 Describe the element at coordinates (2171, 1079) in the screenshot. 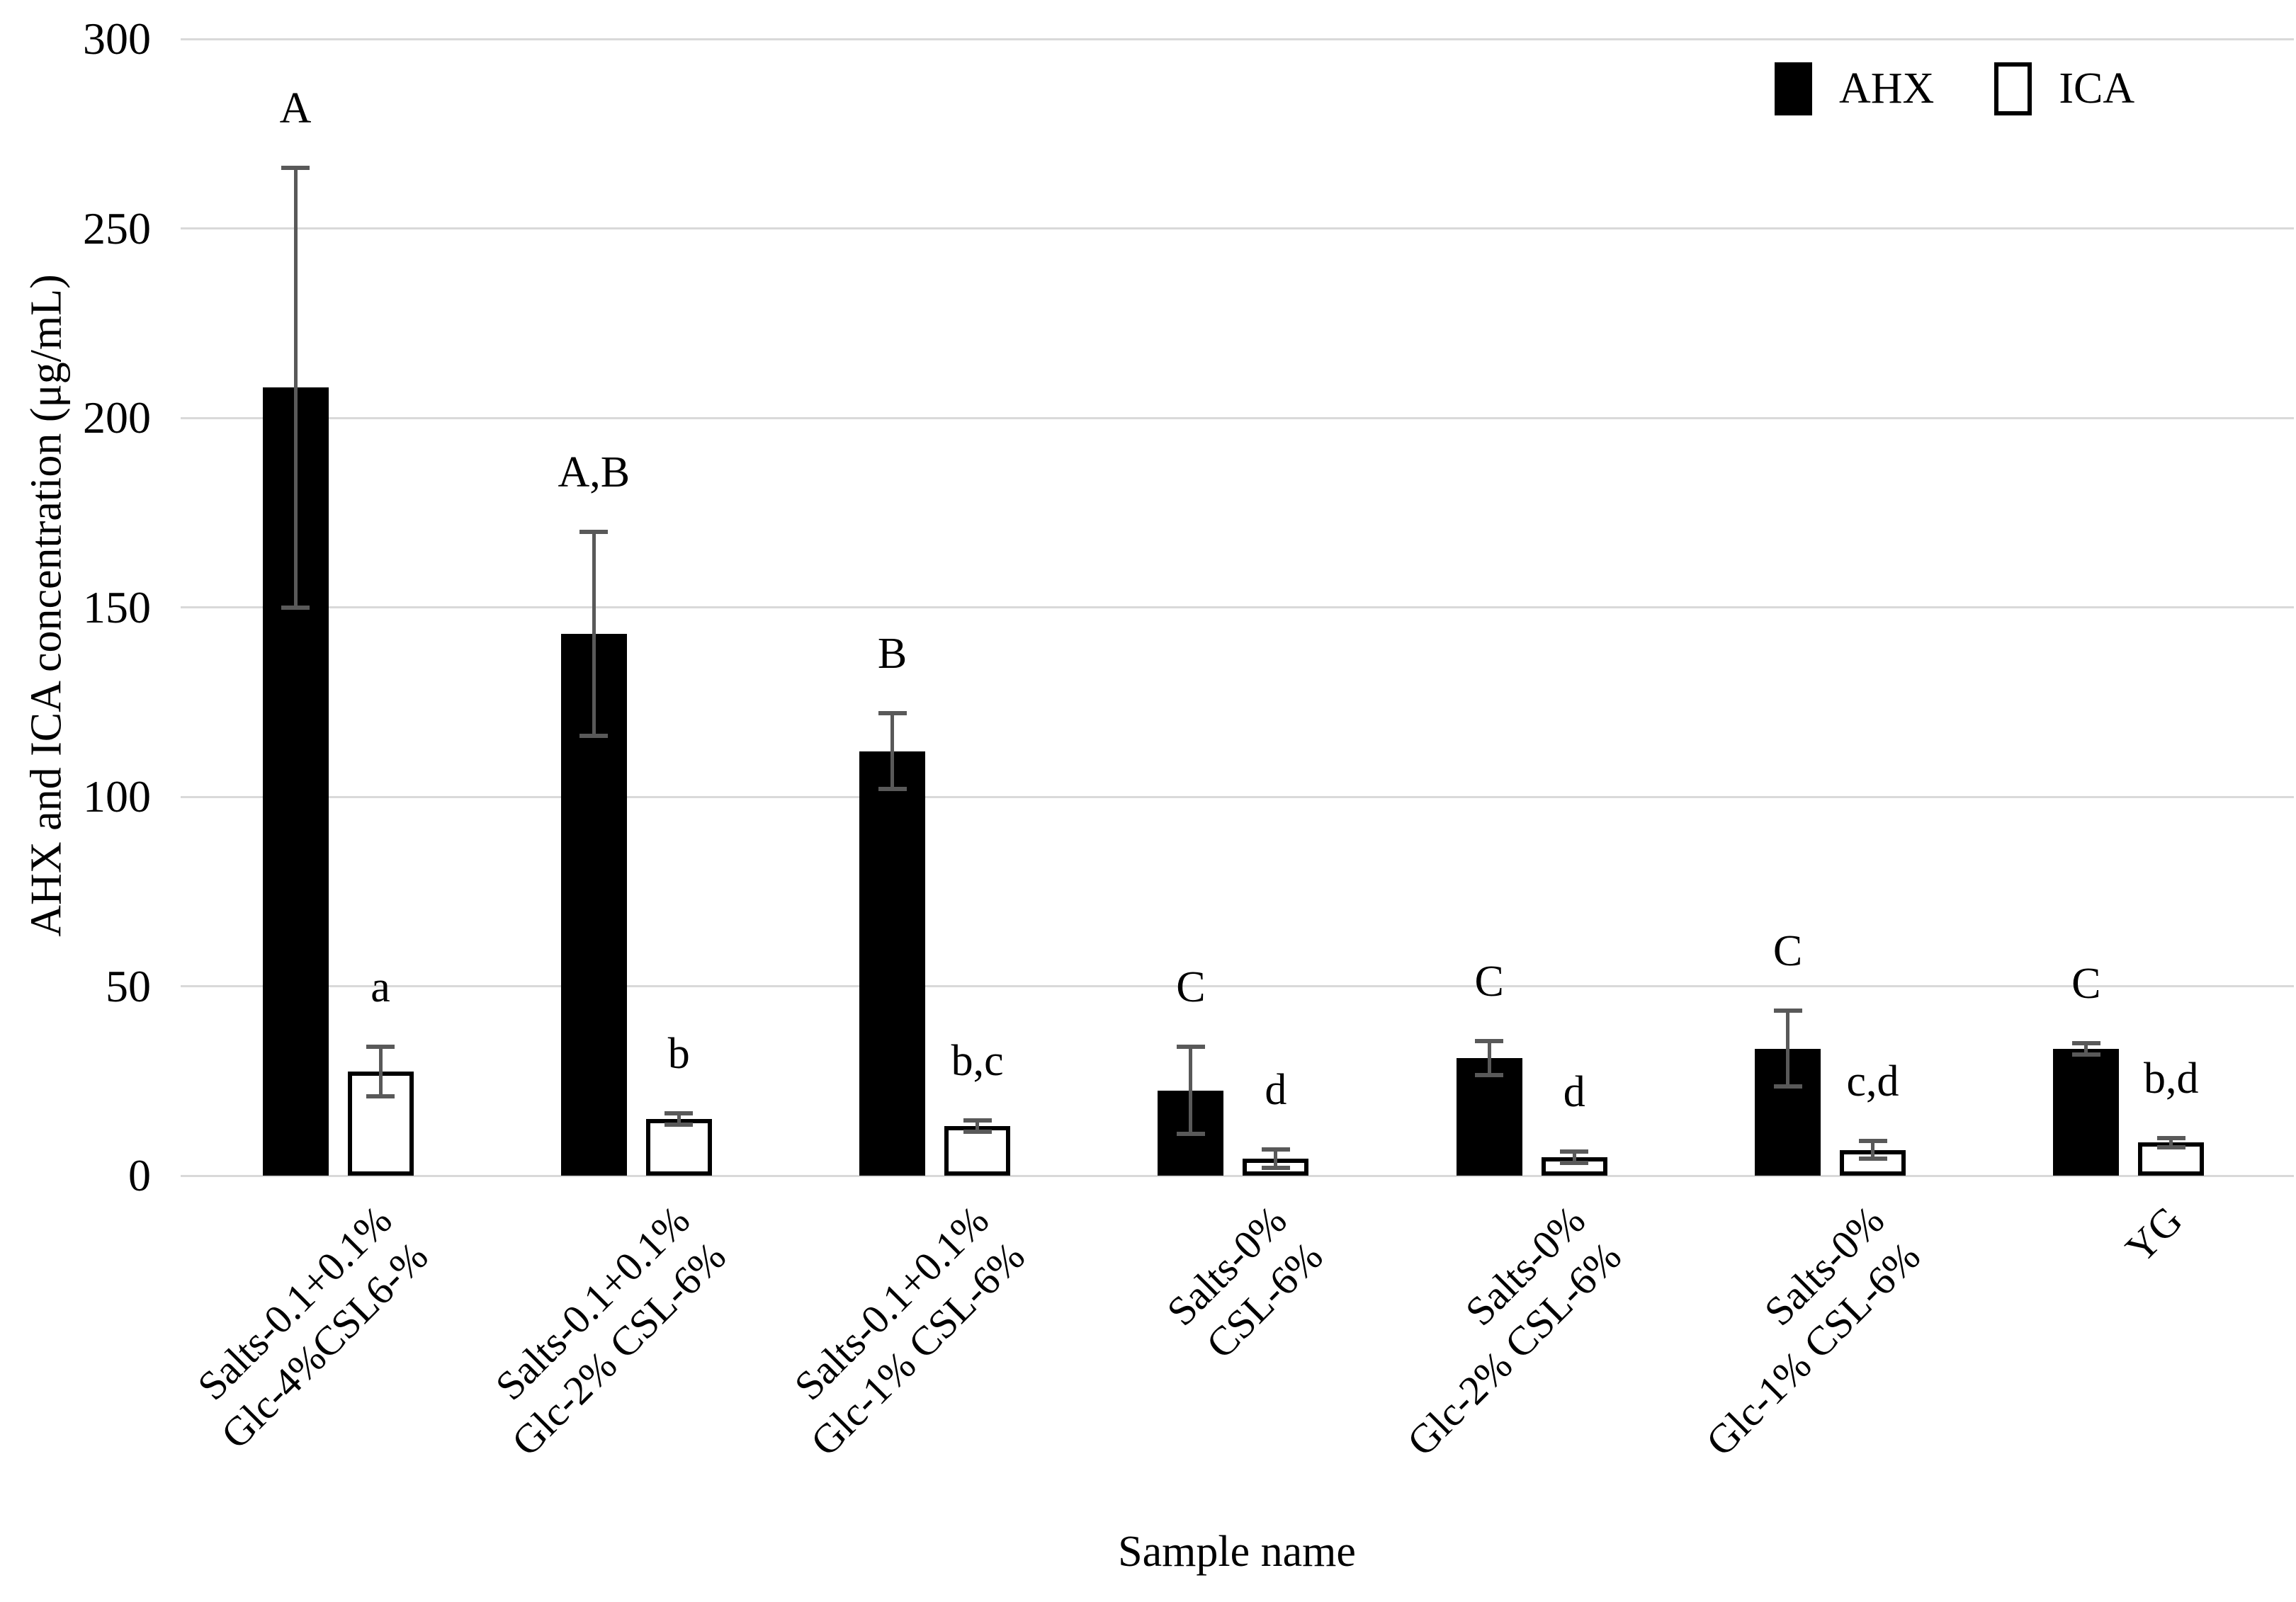

I see `sig-letter-ica-6: b,d` at that location.